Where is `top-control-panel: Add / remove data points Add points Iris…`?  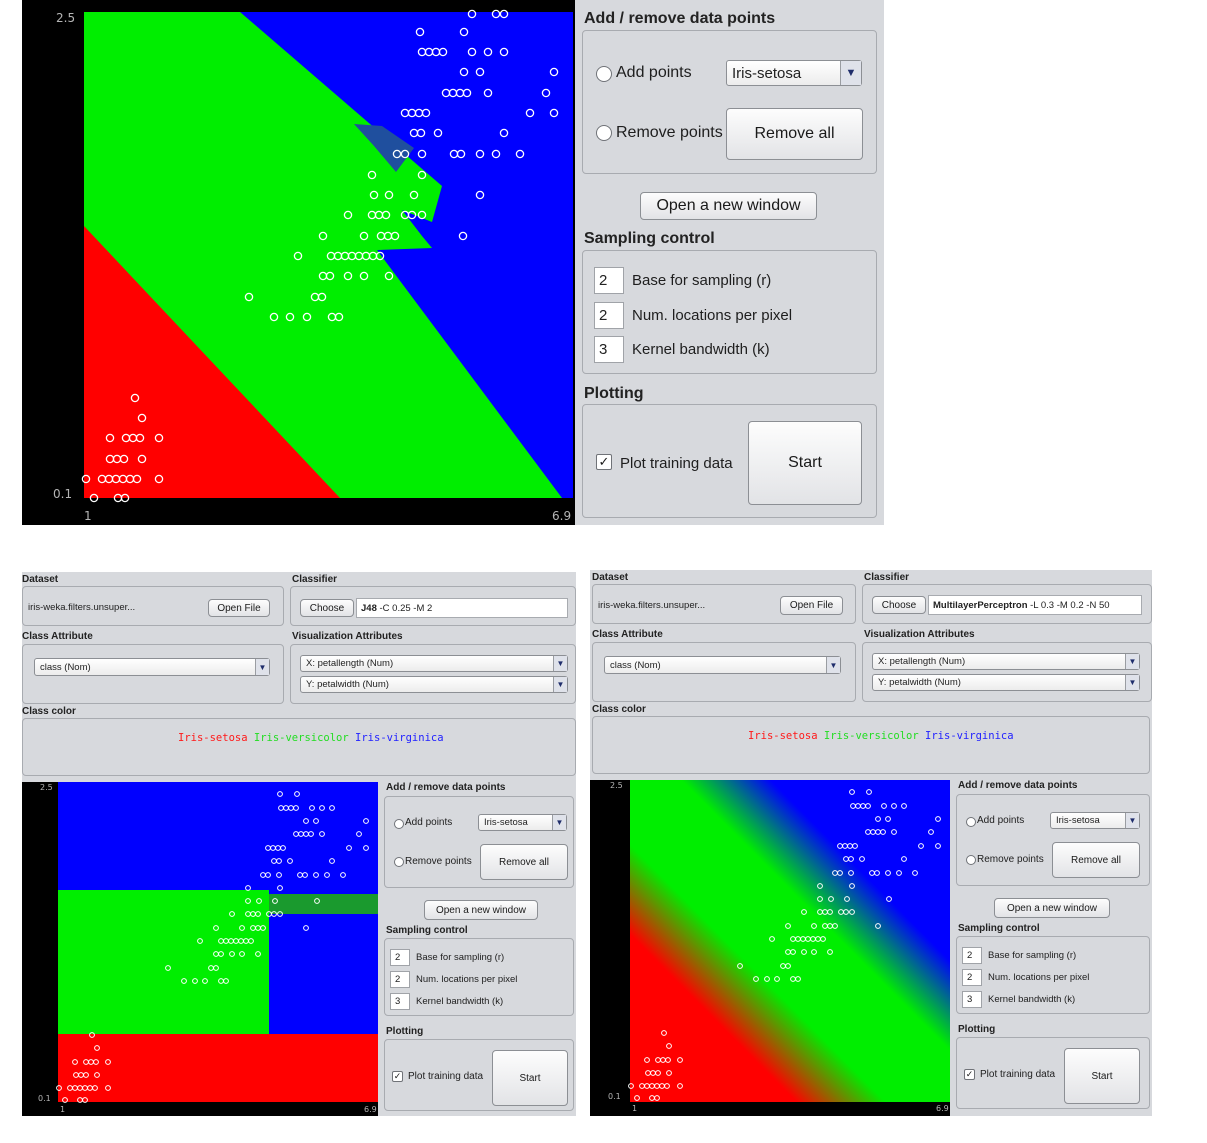
top-control-panel: Add / remove data points Add points Iris… is located at coordinates (731, 262).